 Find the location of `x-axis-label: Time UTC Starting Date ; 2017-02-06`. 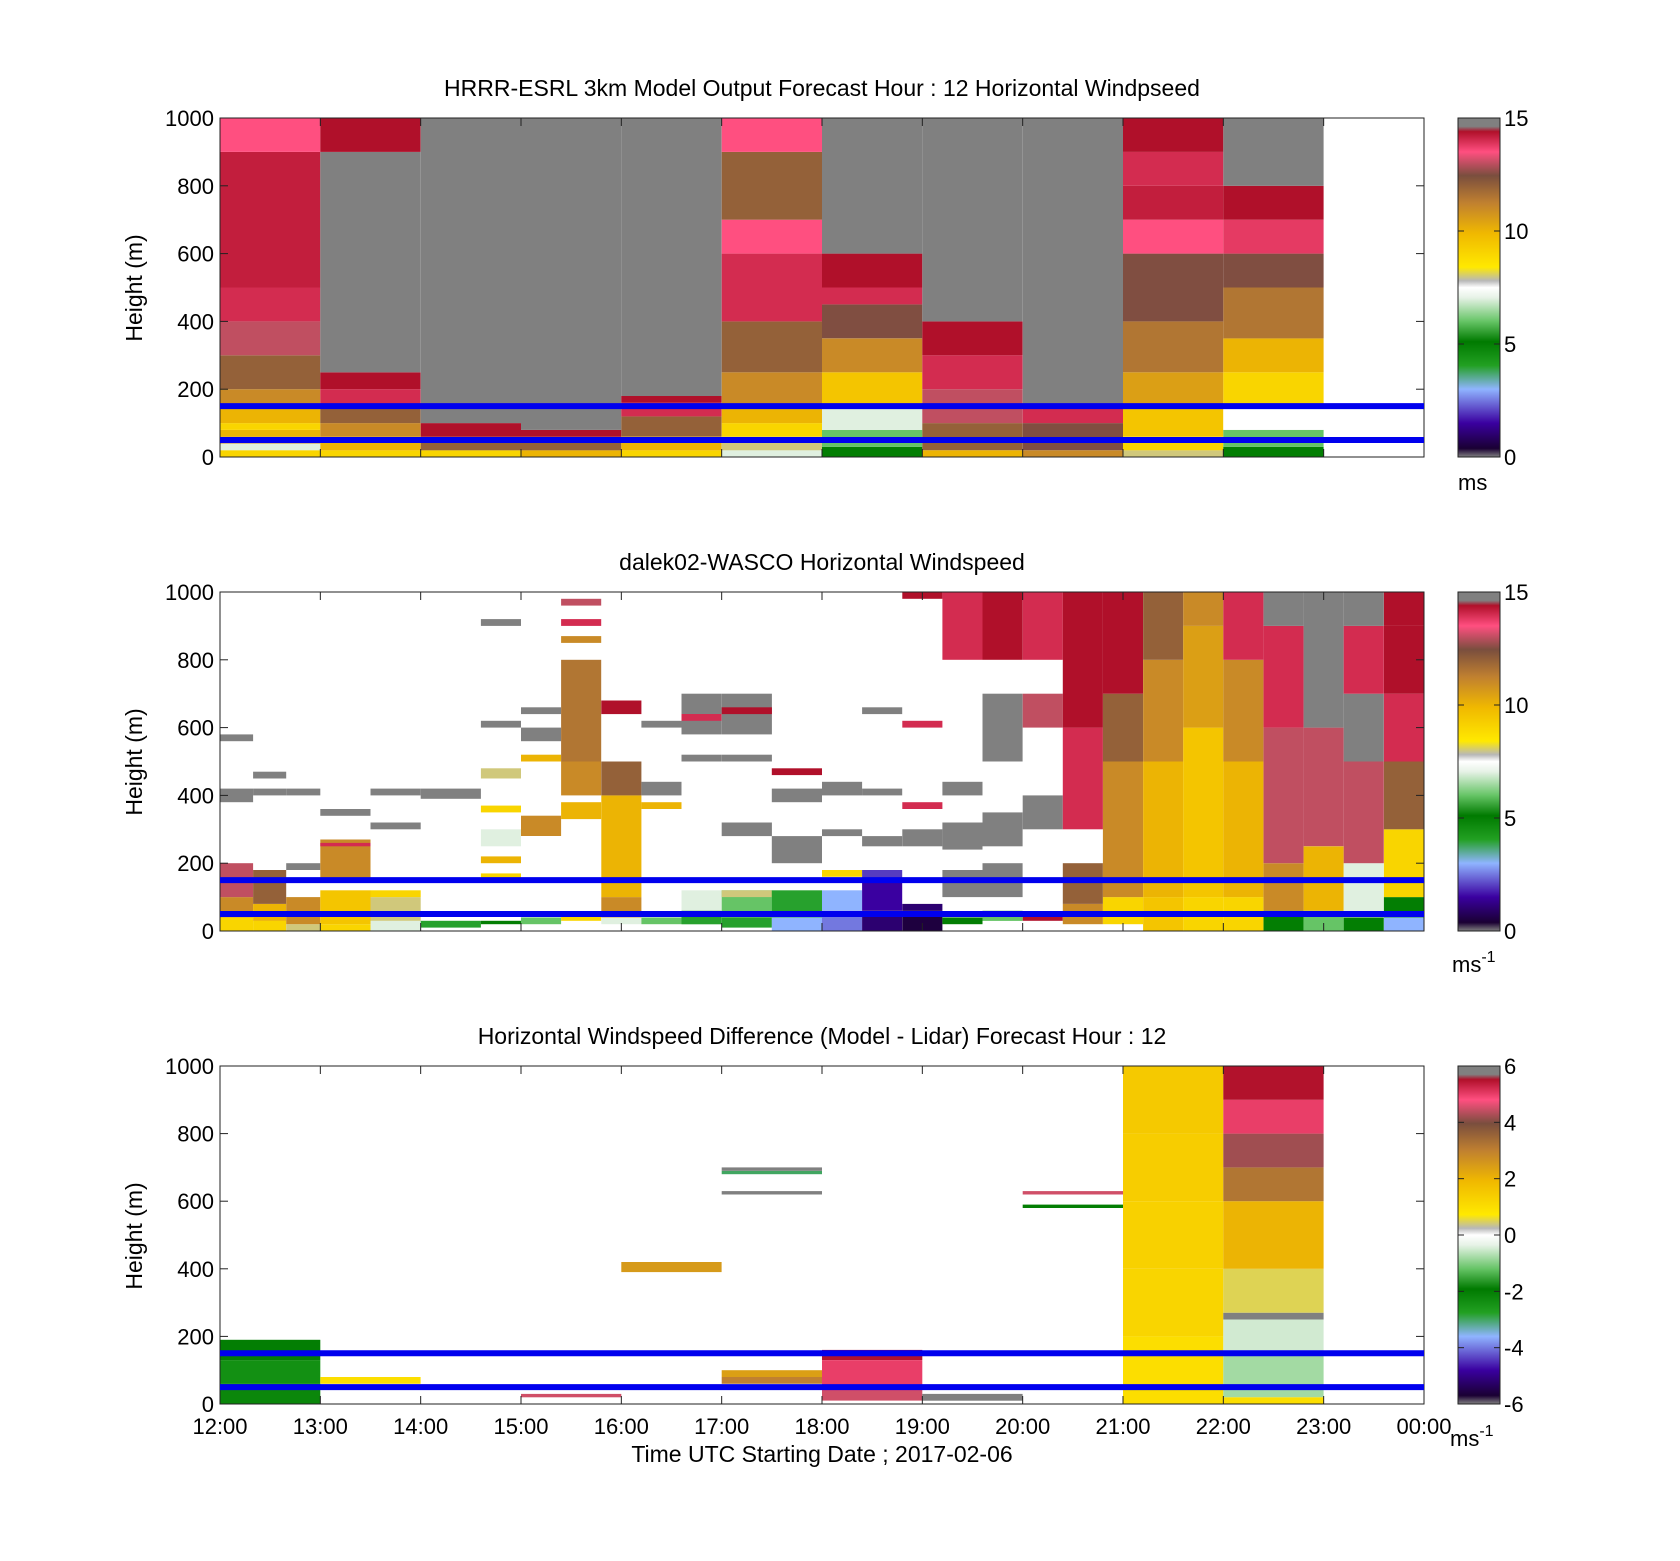

x-axis-label: Time UTC Starting Date ; 2017-02-06 is located at coordinates (821, 1454).